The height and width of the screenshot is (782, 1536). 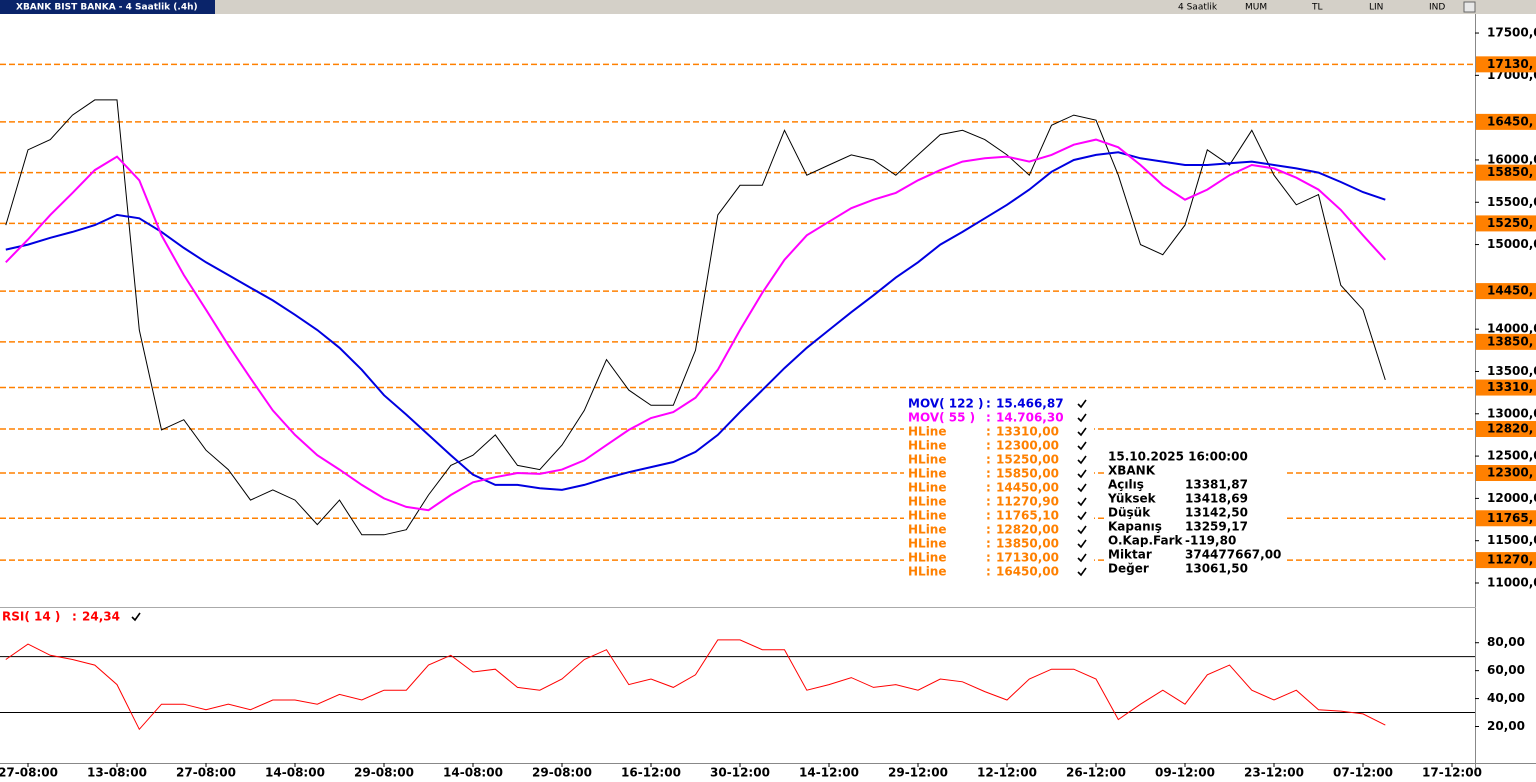 I want to click on hline-value-label: 11765,, so click(x=1510, y=518).